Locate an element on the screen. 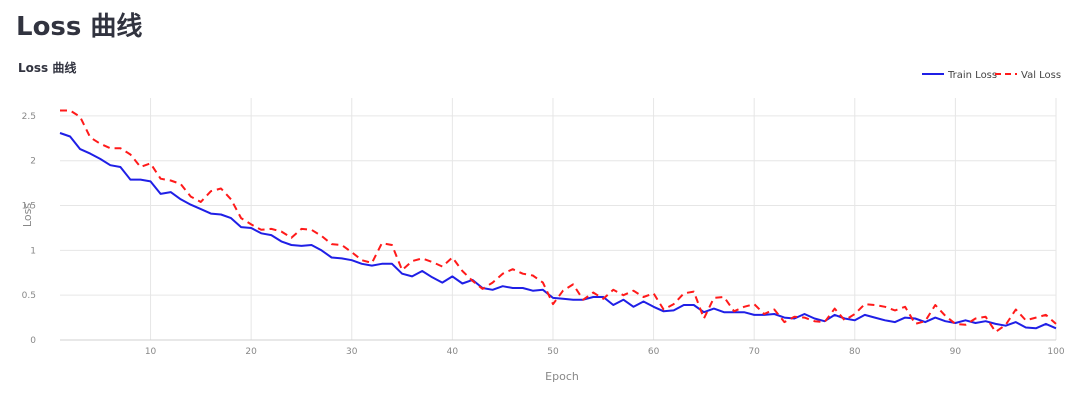 The image size is (1080, 405). x-tick-label: 70 is located at coordinates (754, 352).